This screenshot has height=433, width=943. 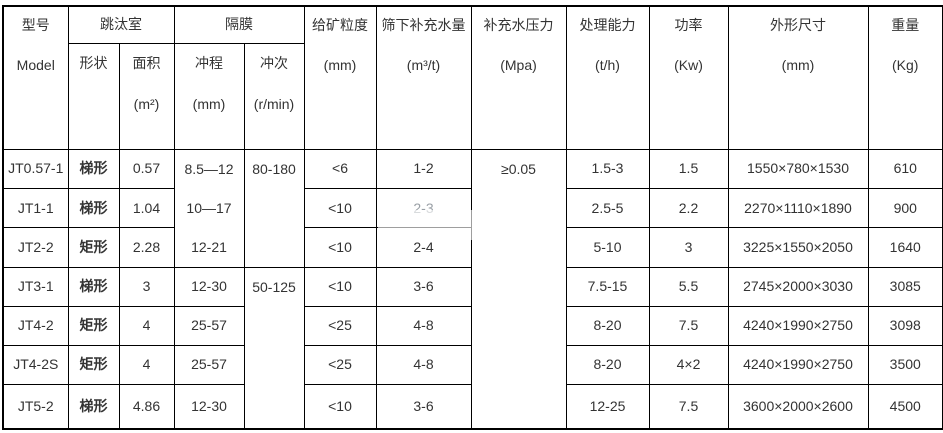 I want to click on header-water-pressure: 补充水压力 (Mpa), so click(x=518, y=77).